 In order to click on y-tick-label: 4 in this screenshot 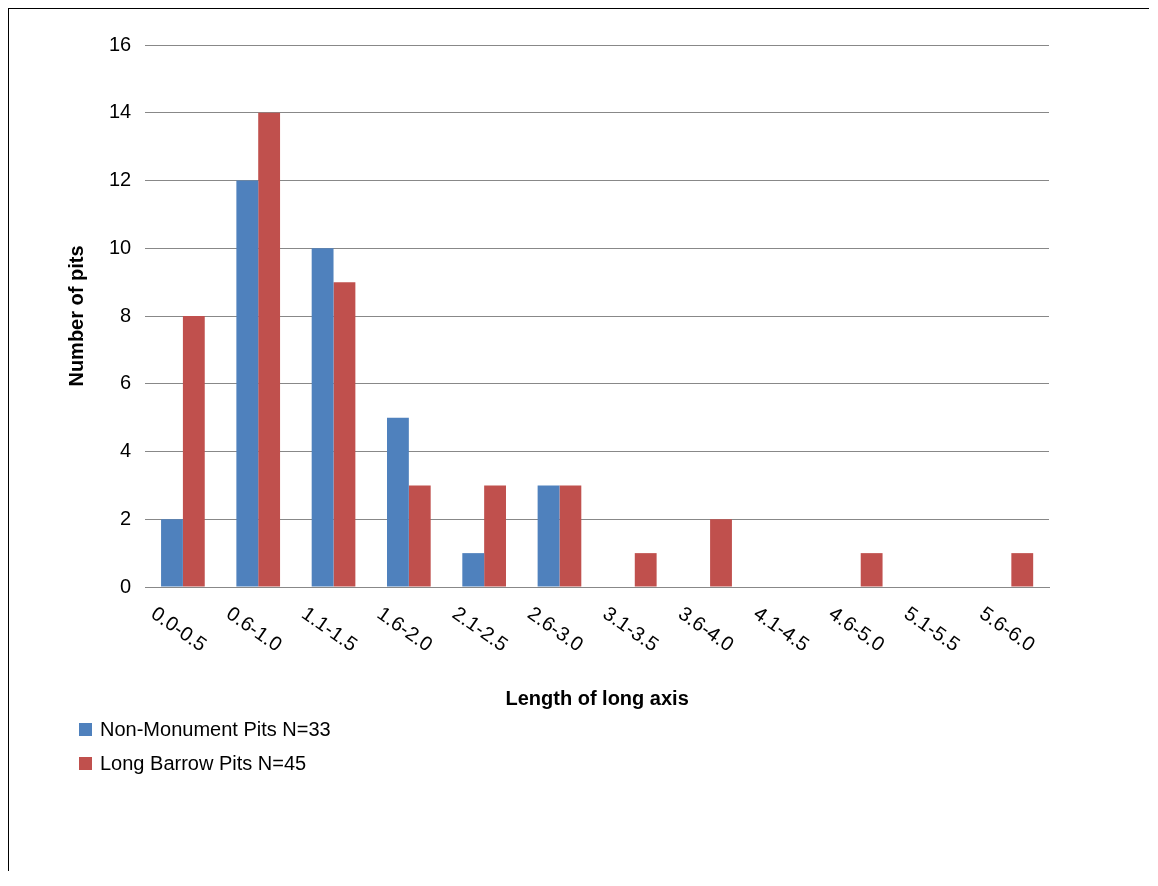, I will do `click(126, 450)`.